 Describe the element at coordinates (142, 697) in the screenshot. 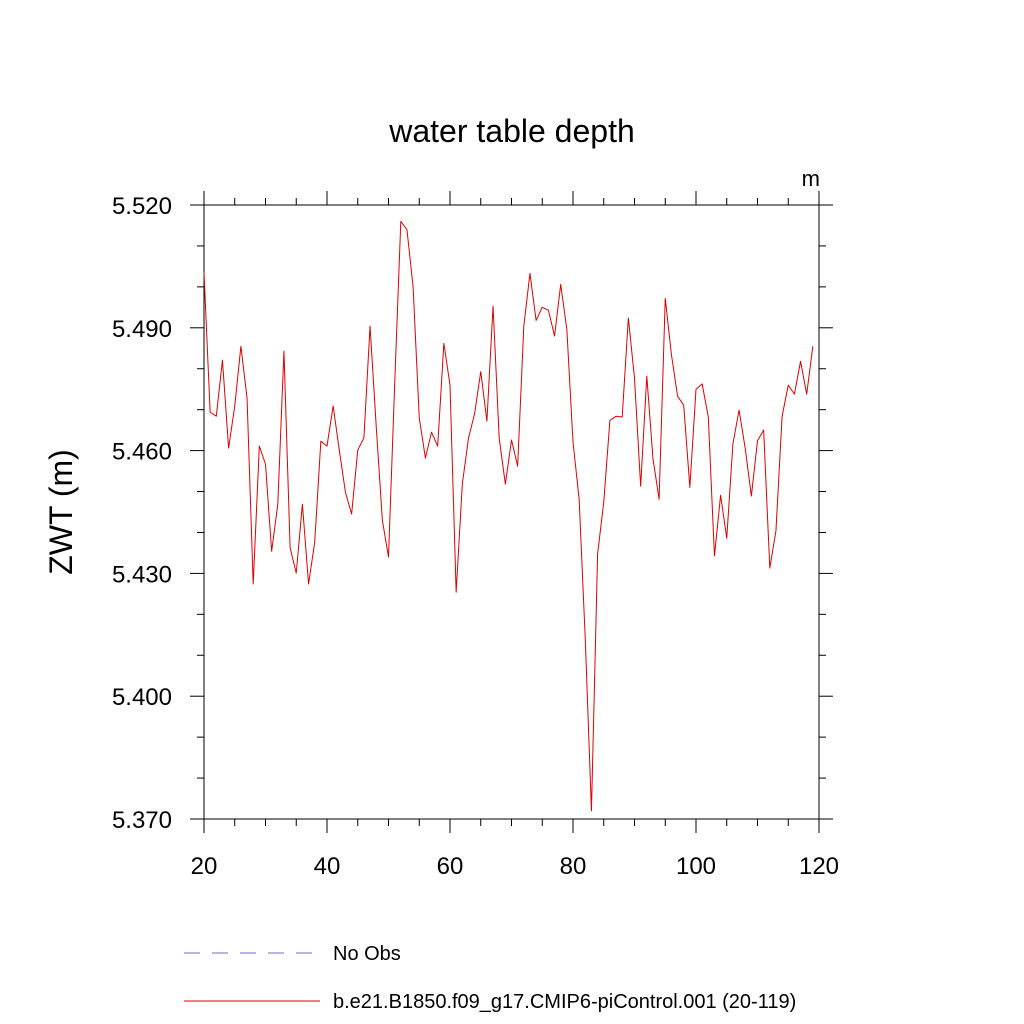

I see `y-tick-label: 5.400` at that location.